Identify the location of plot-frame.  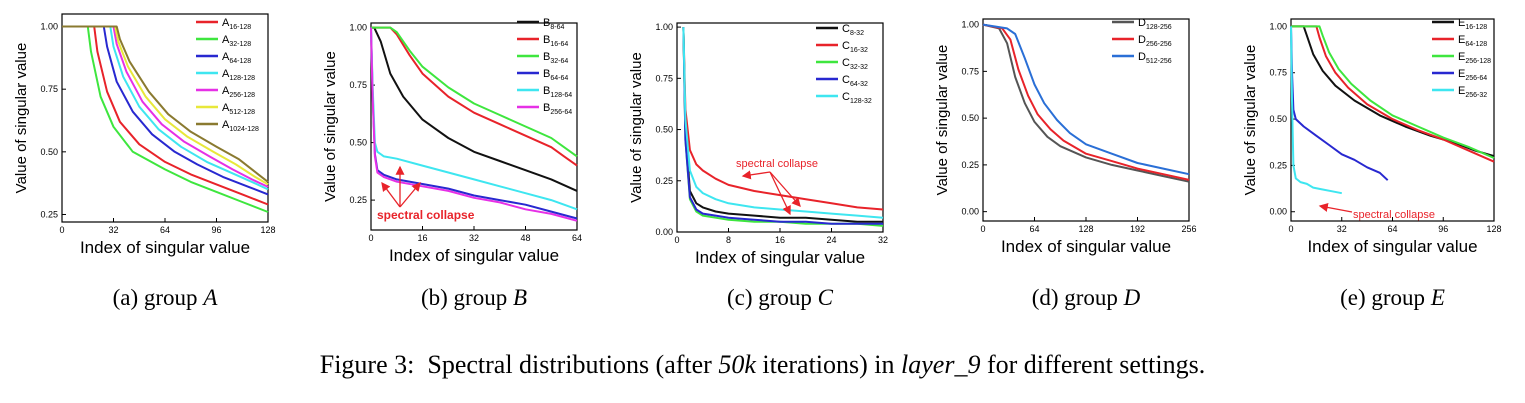
(780, 127).